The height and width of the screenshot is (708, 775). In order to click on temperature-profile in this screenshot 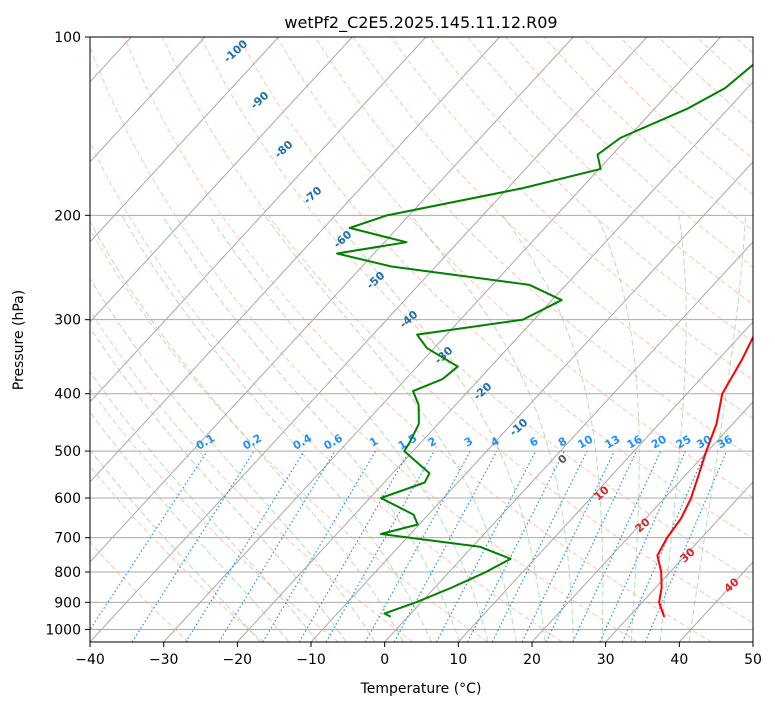, I will do `click(704, 476)`.